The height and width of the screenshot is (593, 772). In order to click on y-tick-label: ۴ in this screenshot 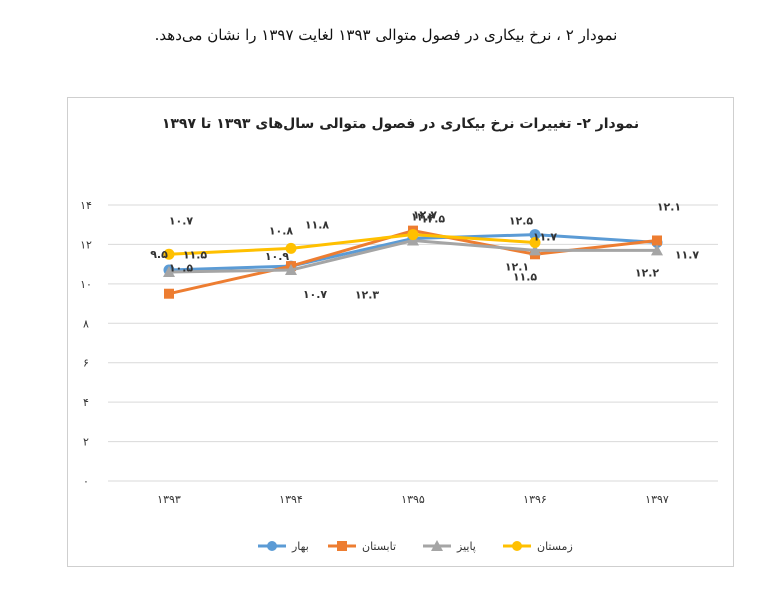, I will do `click(86, 402)`.